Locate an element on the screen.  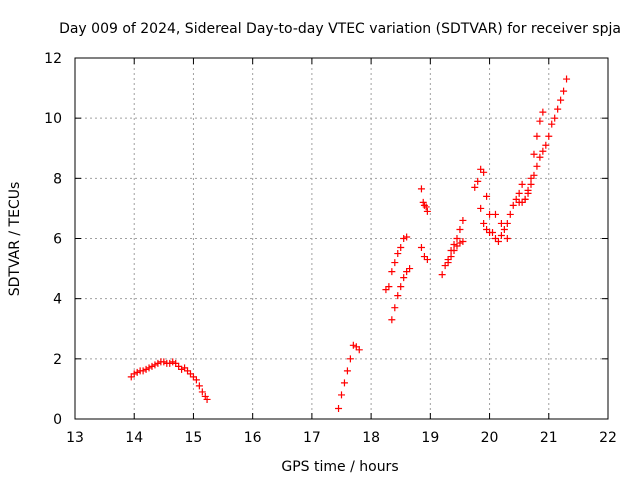
y-tick-label: 12 is located at coordinates (53, 59).